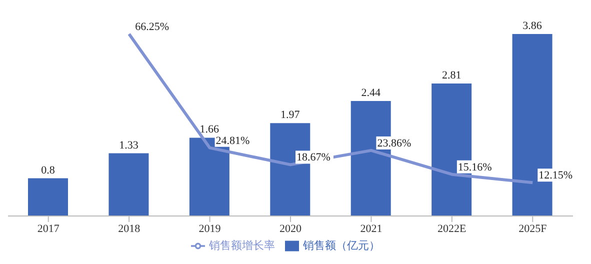 This screenshot has height=264, width=591. I want to click on data-label: 2.81, so click(452, 76).